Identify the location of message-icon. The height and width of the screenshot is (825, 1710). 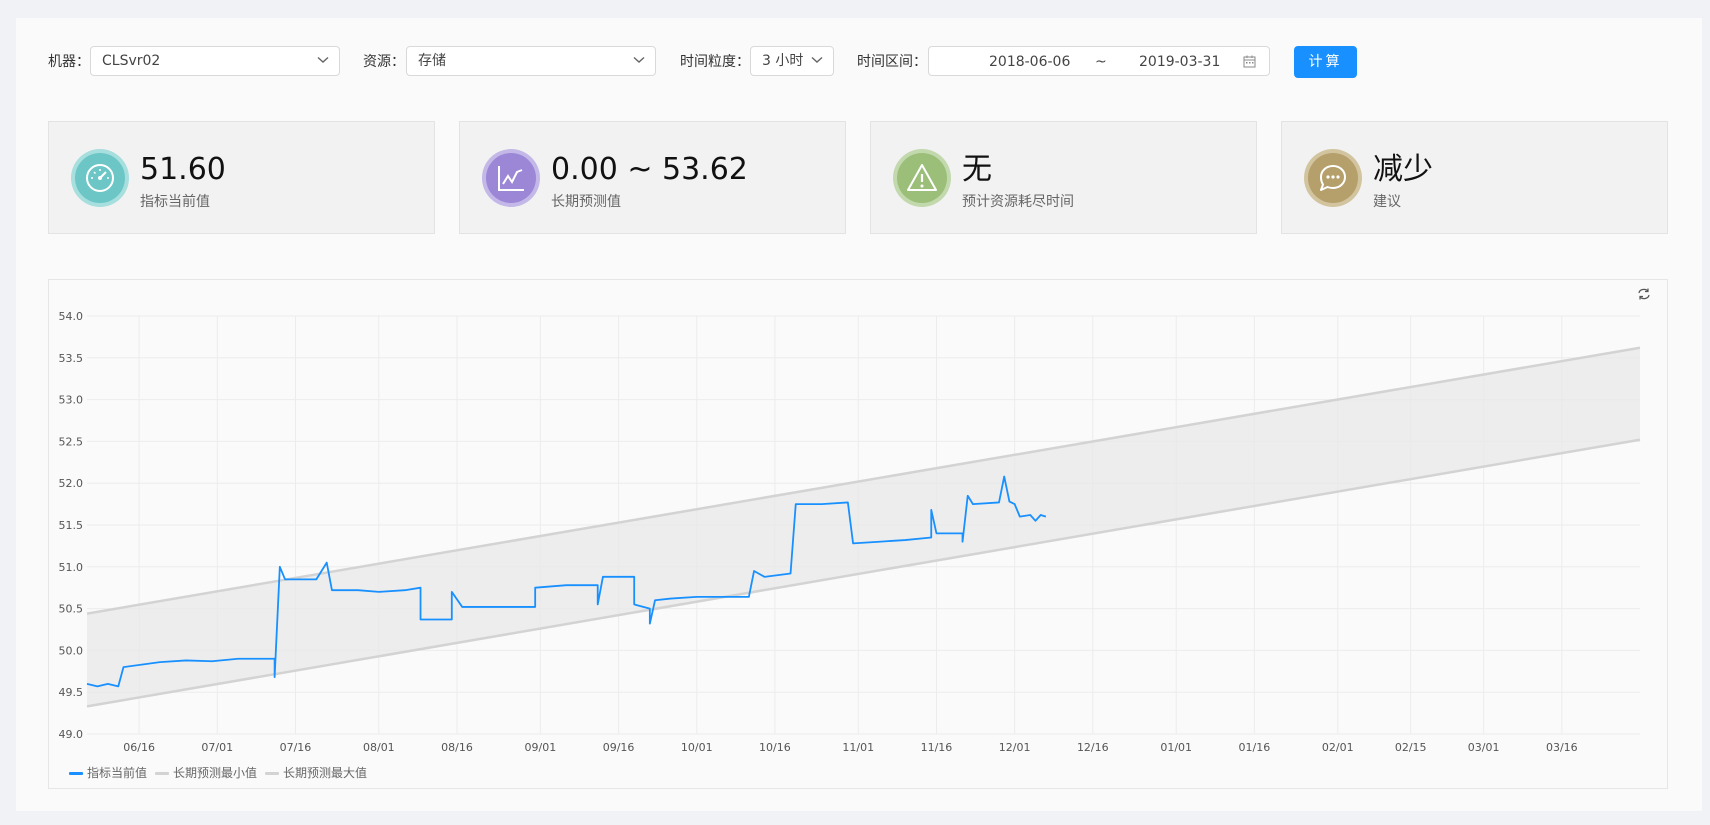
(1333, 178).